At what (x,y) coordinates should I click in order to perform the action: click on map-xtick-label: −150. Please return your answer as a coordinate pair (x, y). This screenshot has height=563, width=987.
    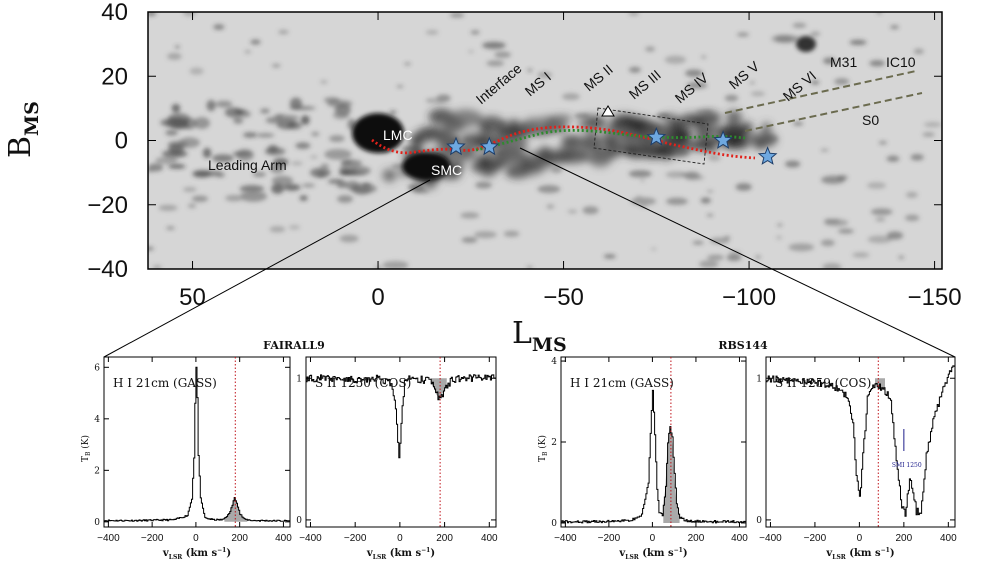
    Looking at the image, I should click on (935, 297).